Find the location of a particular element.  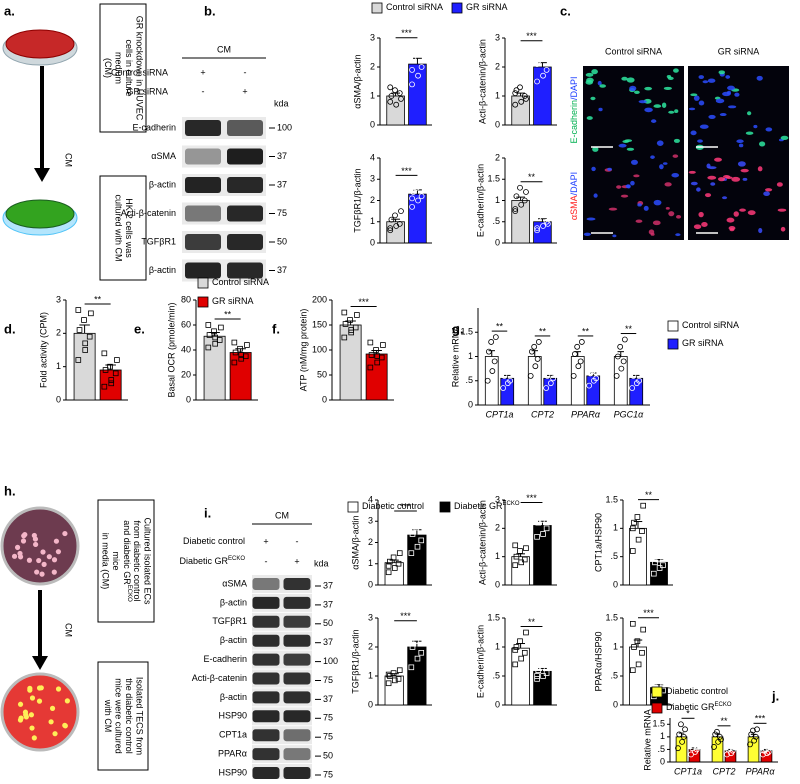

blot-condition: Diabetic GRECKO is located at coordinates (212, 561).